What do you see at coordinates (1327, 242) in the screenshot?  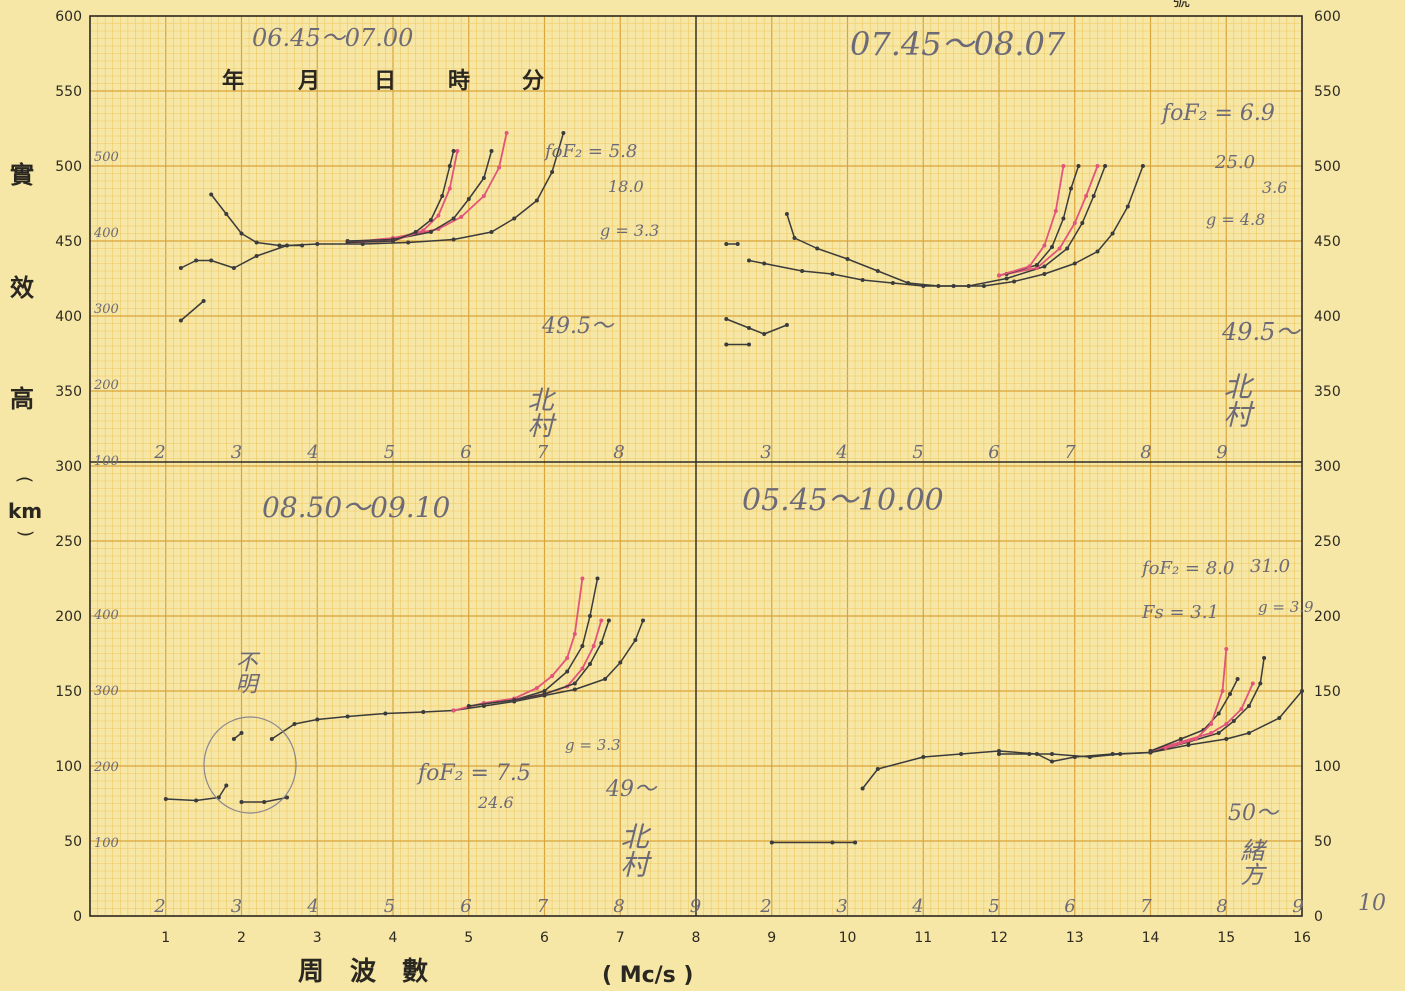 I see `y-tick-label-right: 450` at bounding box center [1327, 242].